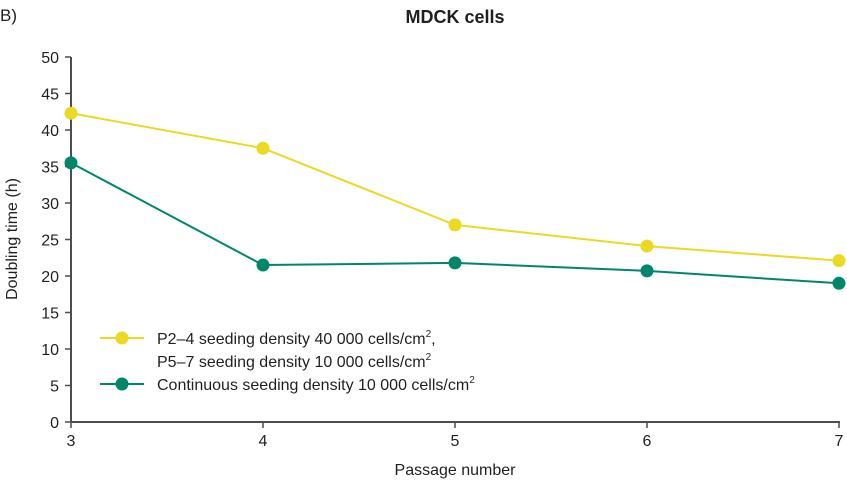 The height and width of the screenshot is (483, 847). Describe the element at coordinates (456, 470) in the screenshot. I see `x-axis-title: Passage number` at that location.